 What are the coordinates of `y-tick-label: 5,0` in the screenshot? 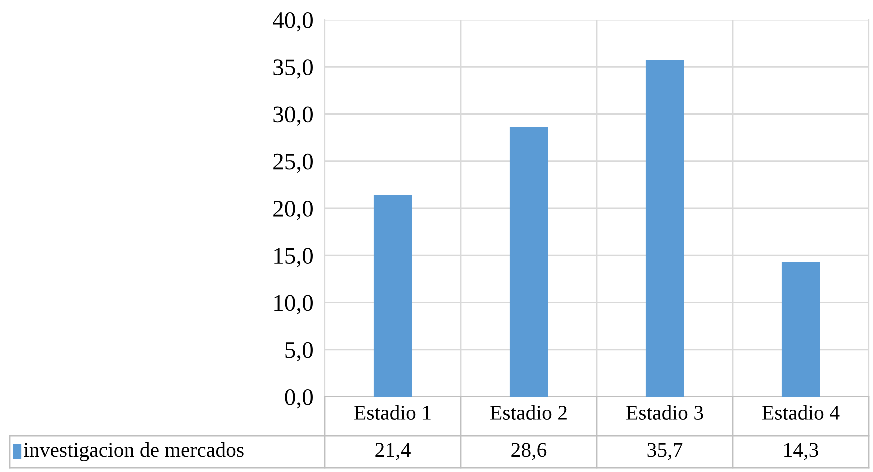 It's located at (299, 352).